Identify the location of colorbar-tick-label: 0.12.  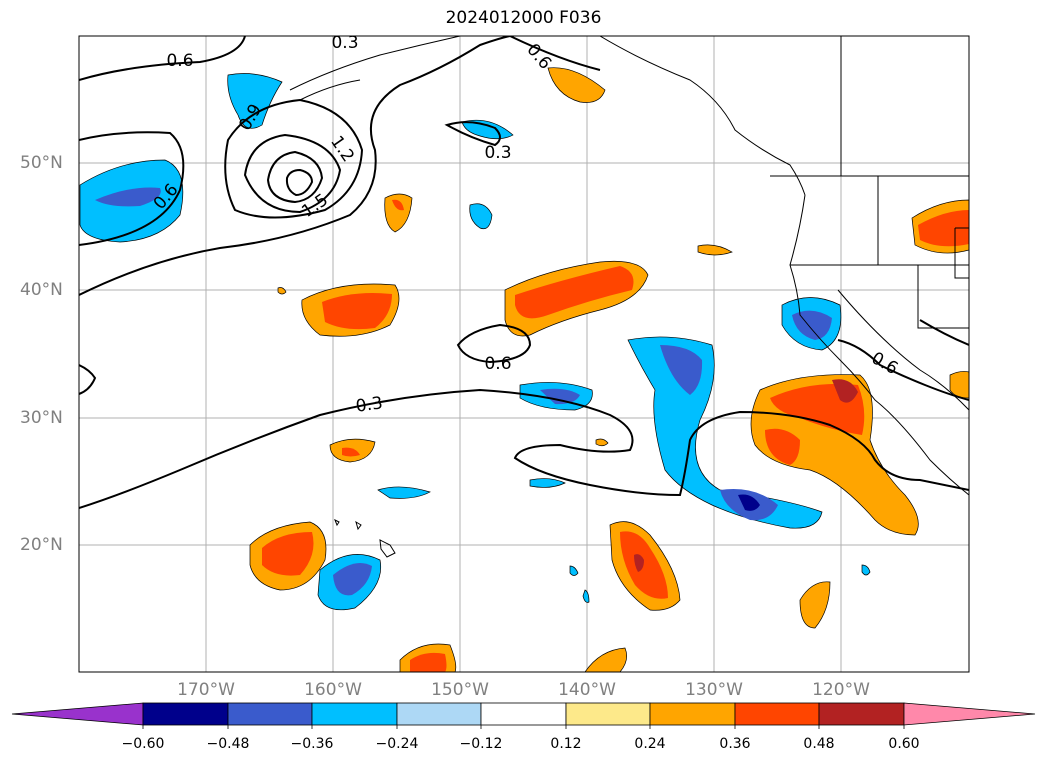
(566, 744).